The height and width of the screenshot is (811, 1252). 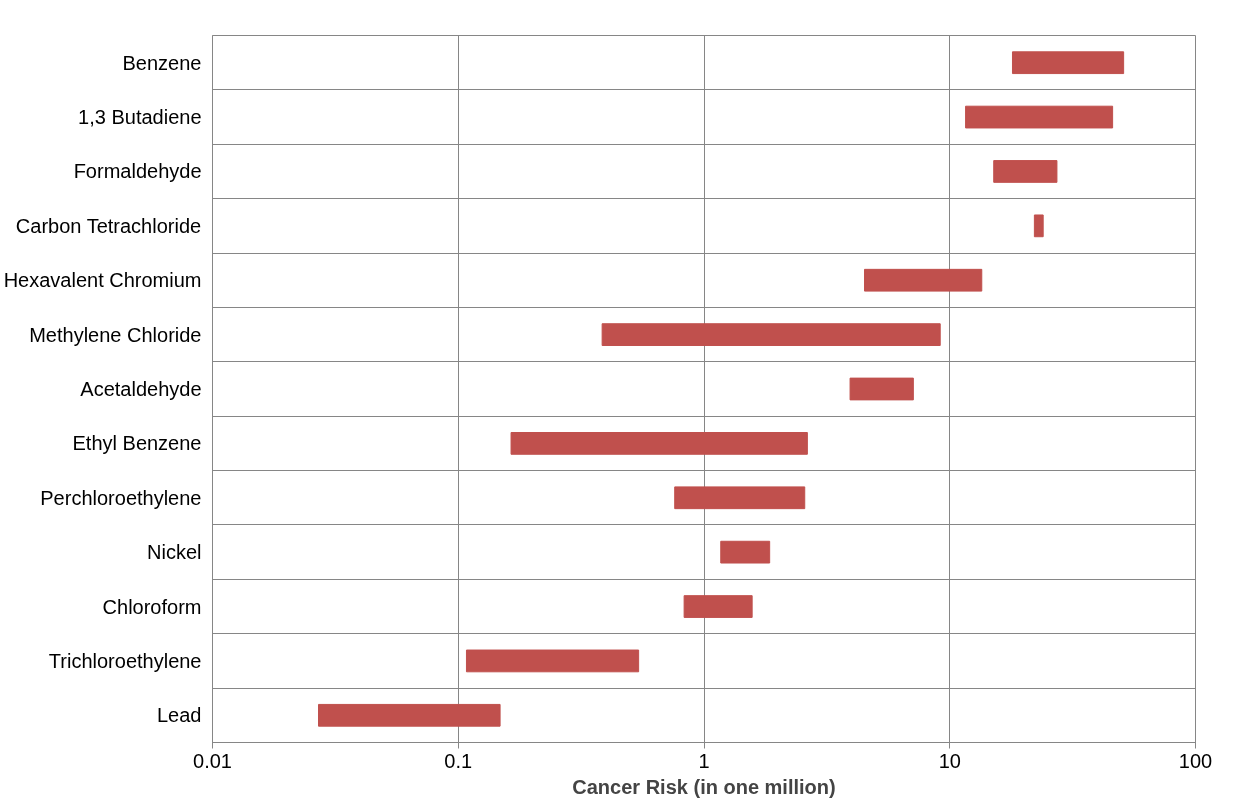 What do you see at coordinates (102, 280) in the screenshot?
I see `y-tick-label: Hexavalent Chromium` at bounding box center [102, 280].